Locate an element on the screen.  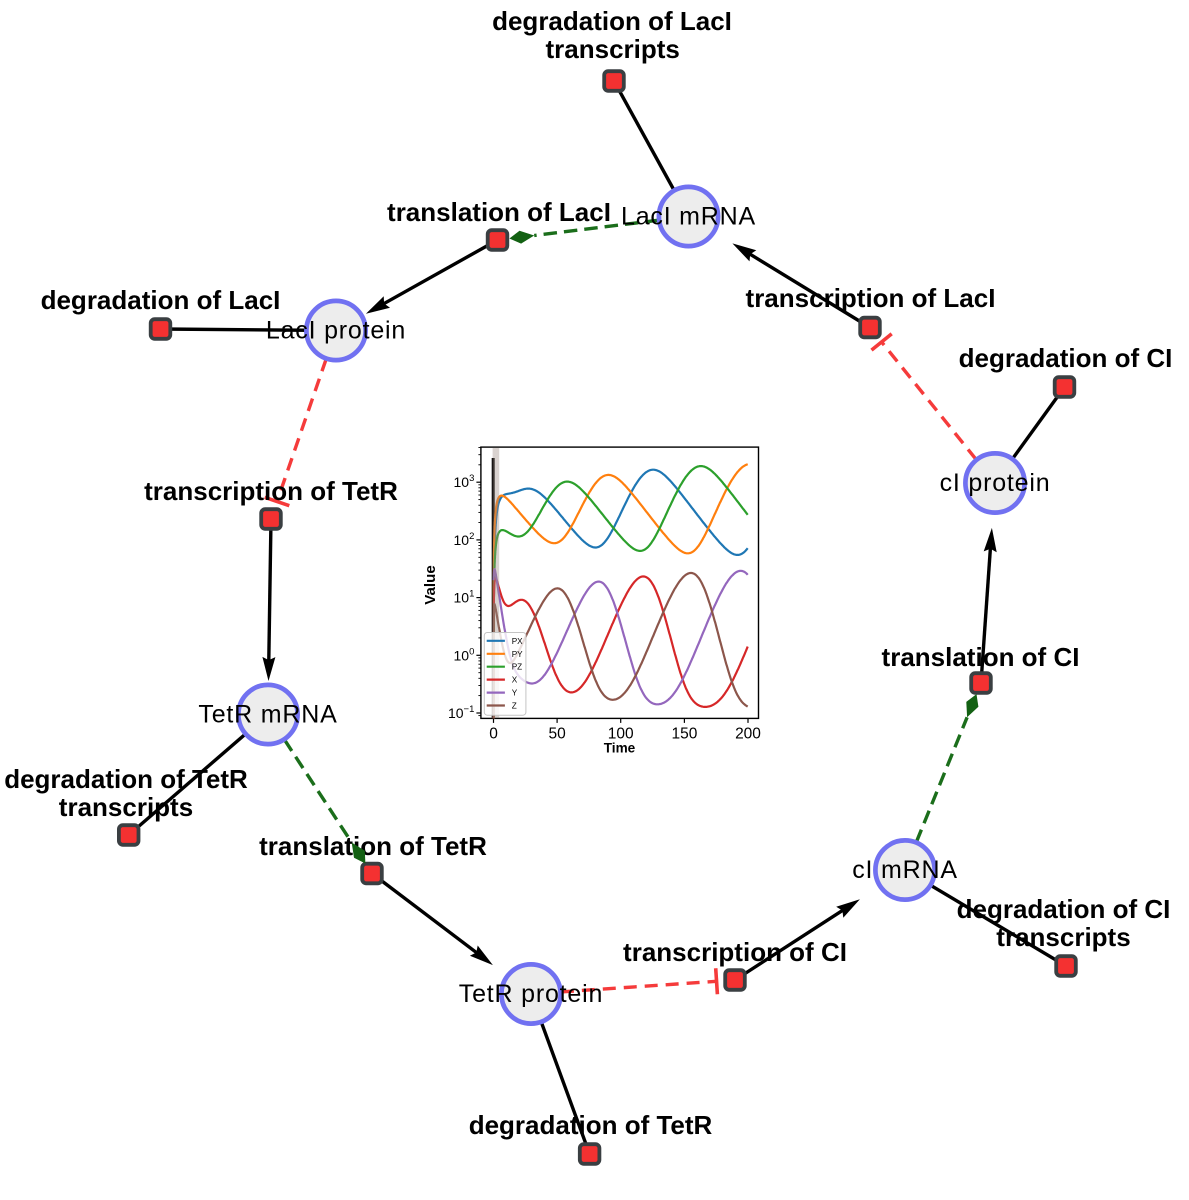
svg-text: 0 is located at coordinates (493, 733).